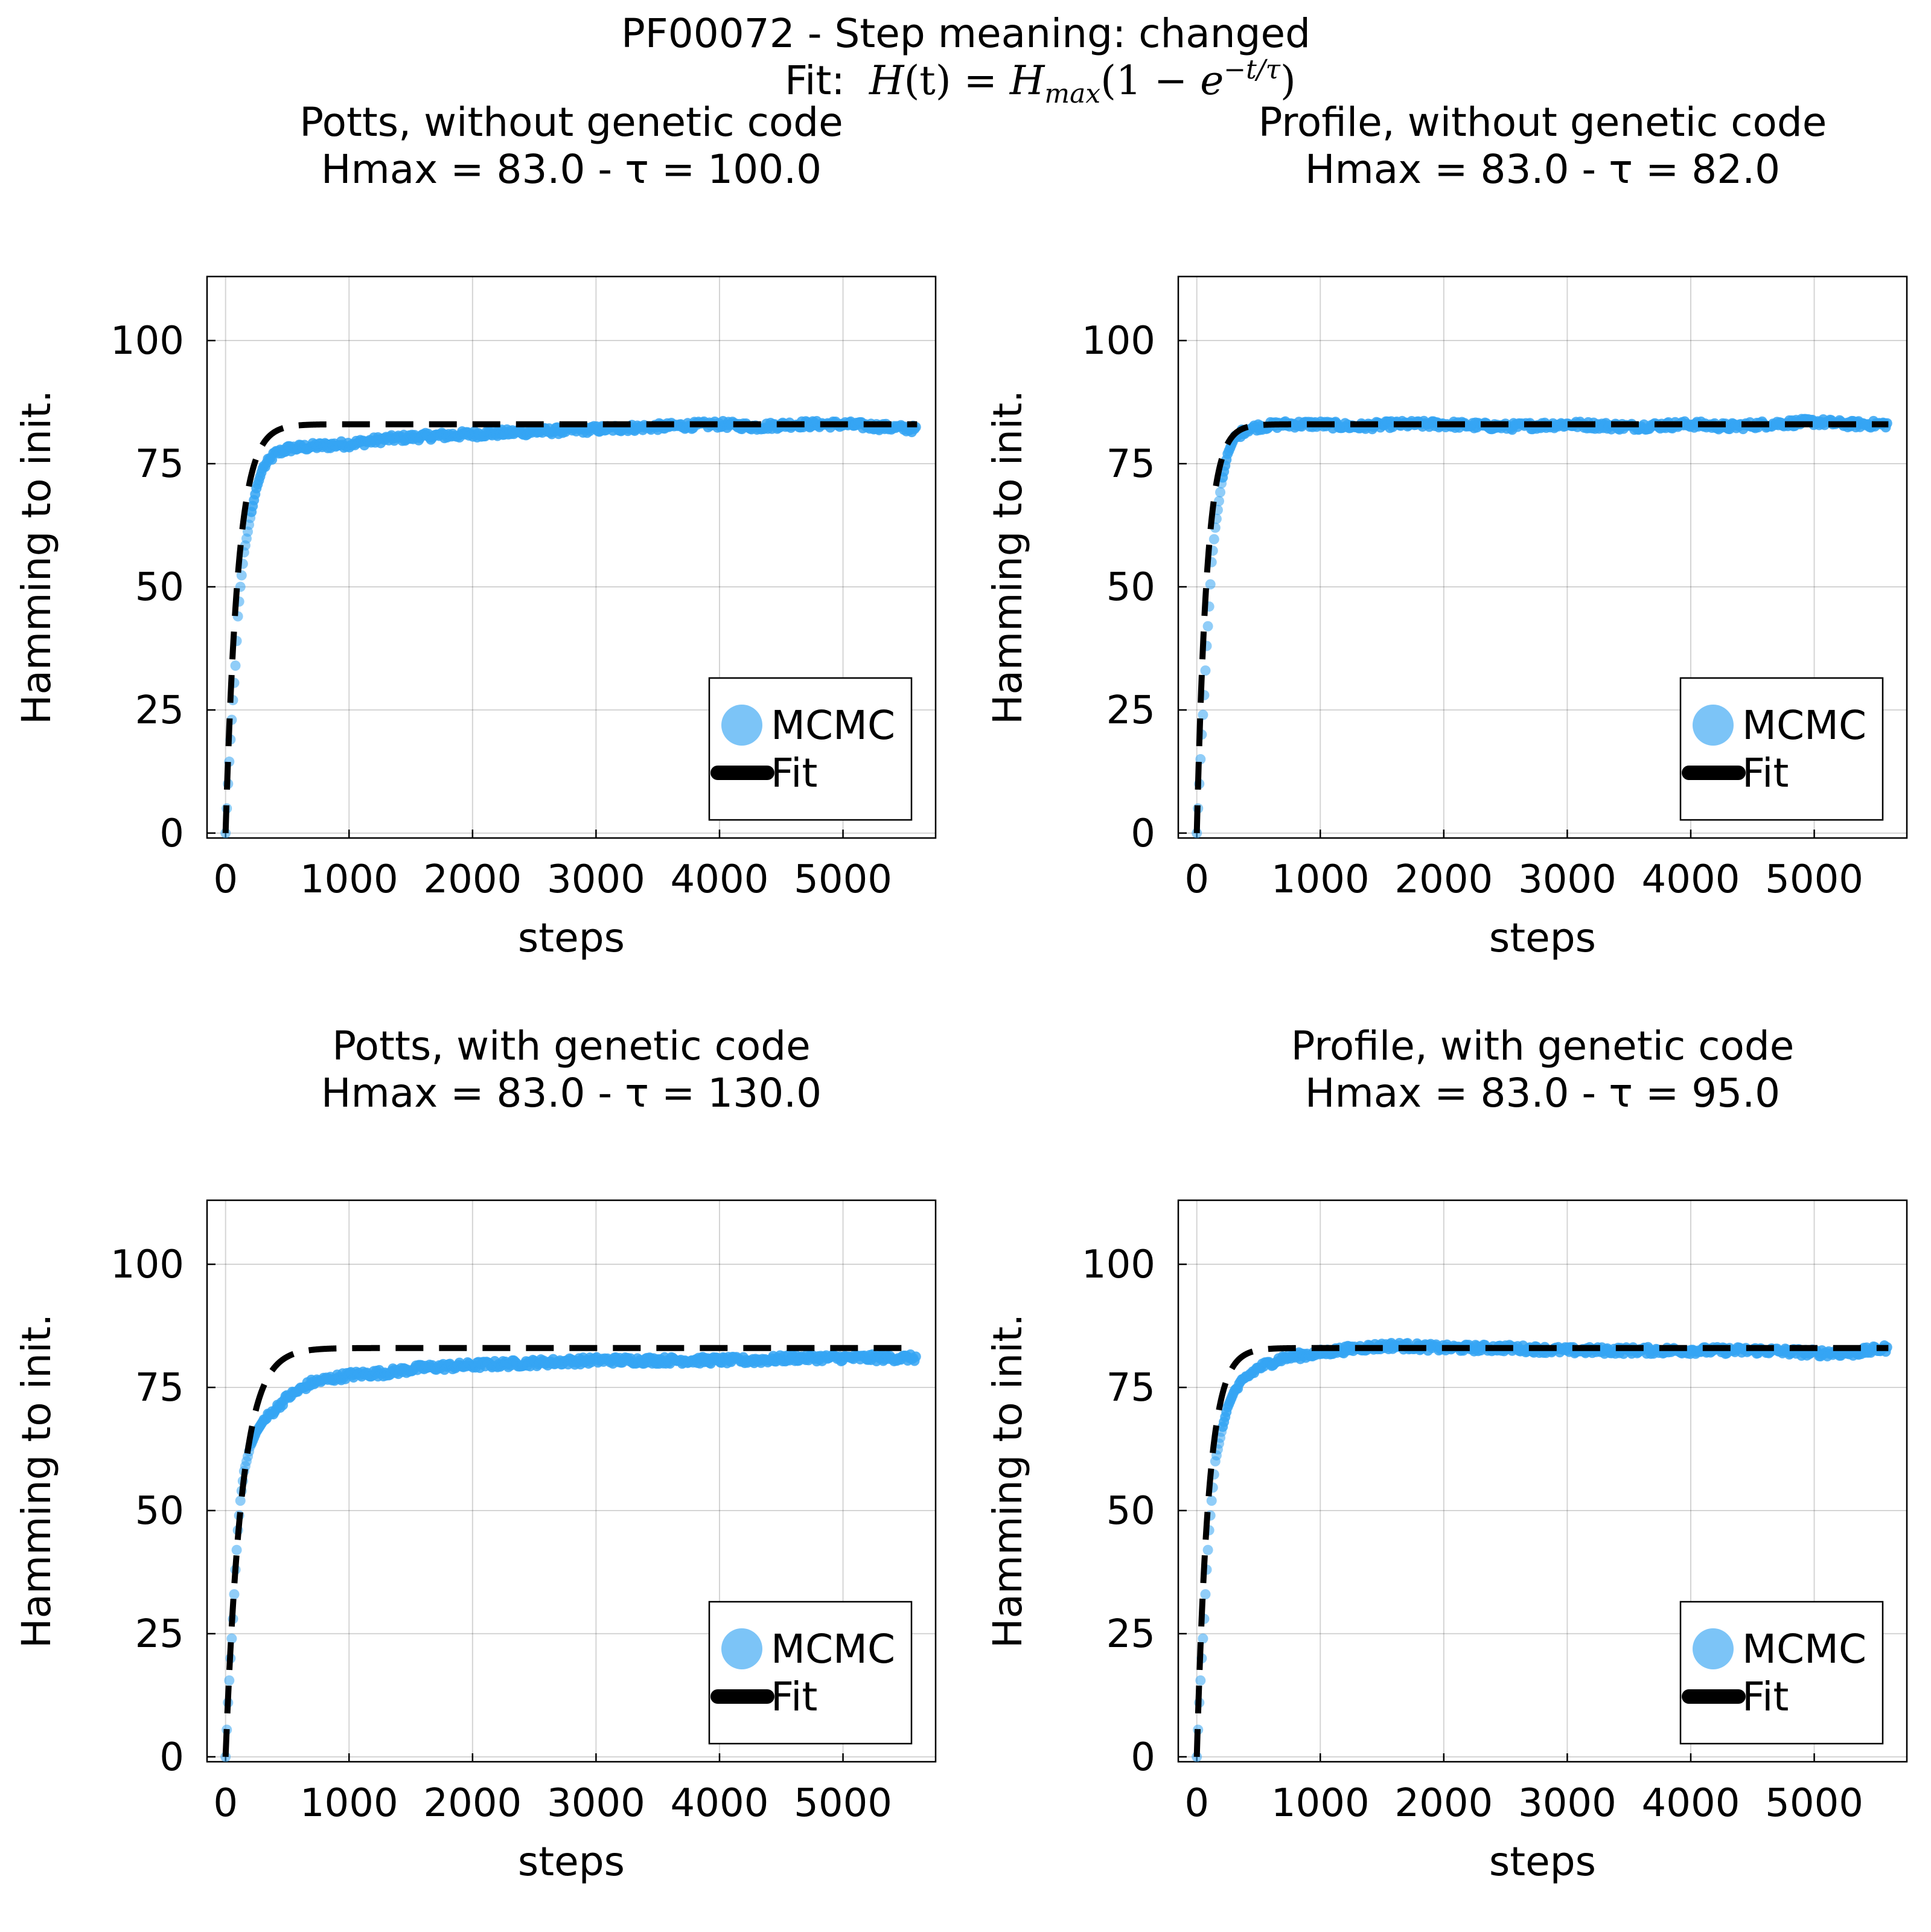  What do you see at coordinates (1542, 170) in the screenshot?
I see `subplot-subtitle: Hmax = 83.0 - τ = 82.0` at bounding box center [1542, 170].